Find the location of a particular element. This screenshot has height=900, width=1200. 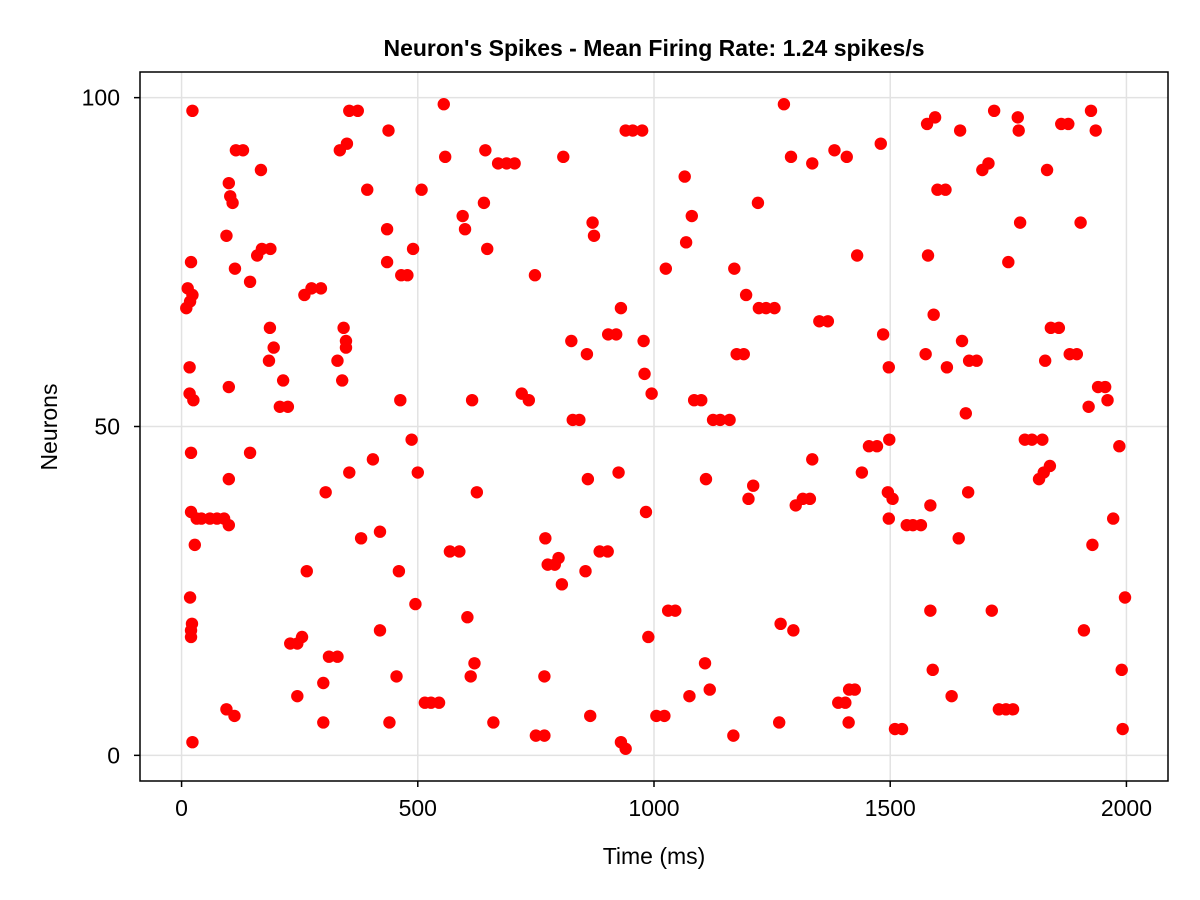

y-tick-label: 0 is located at coordinates (113, 755).